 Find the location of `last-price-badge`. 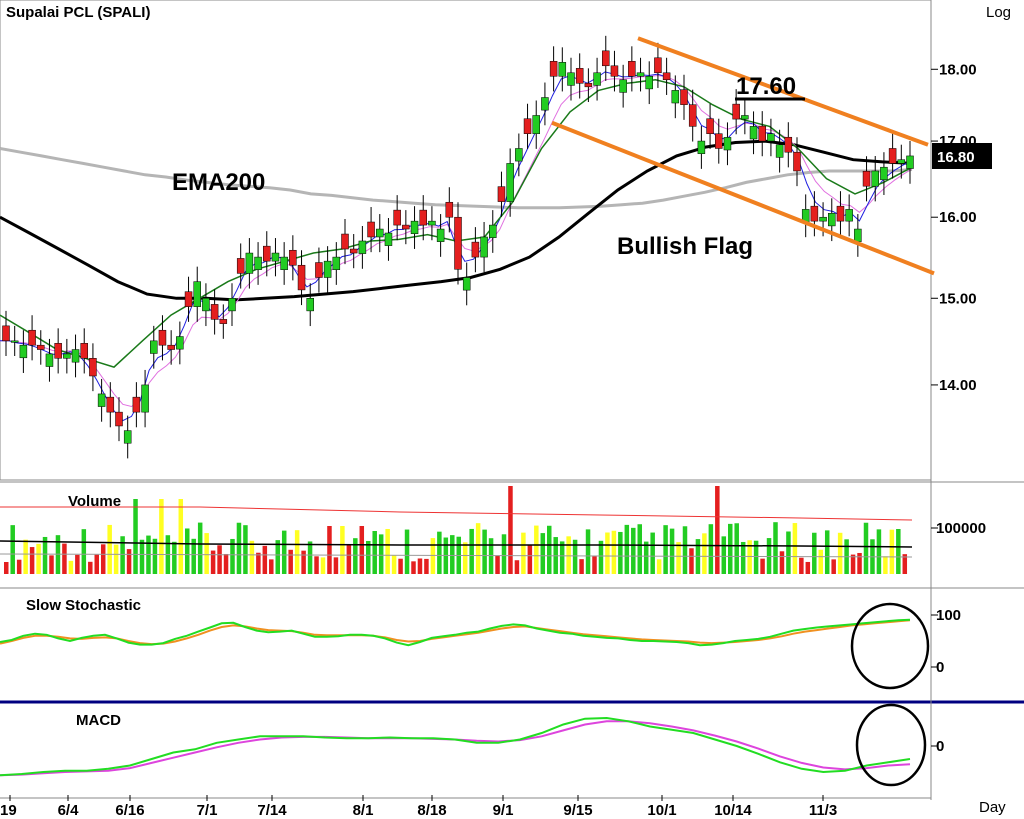

last-price-badge is located at coordinates (962, 156).